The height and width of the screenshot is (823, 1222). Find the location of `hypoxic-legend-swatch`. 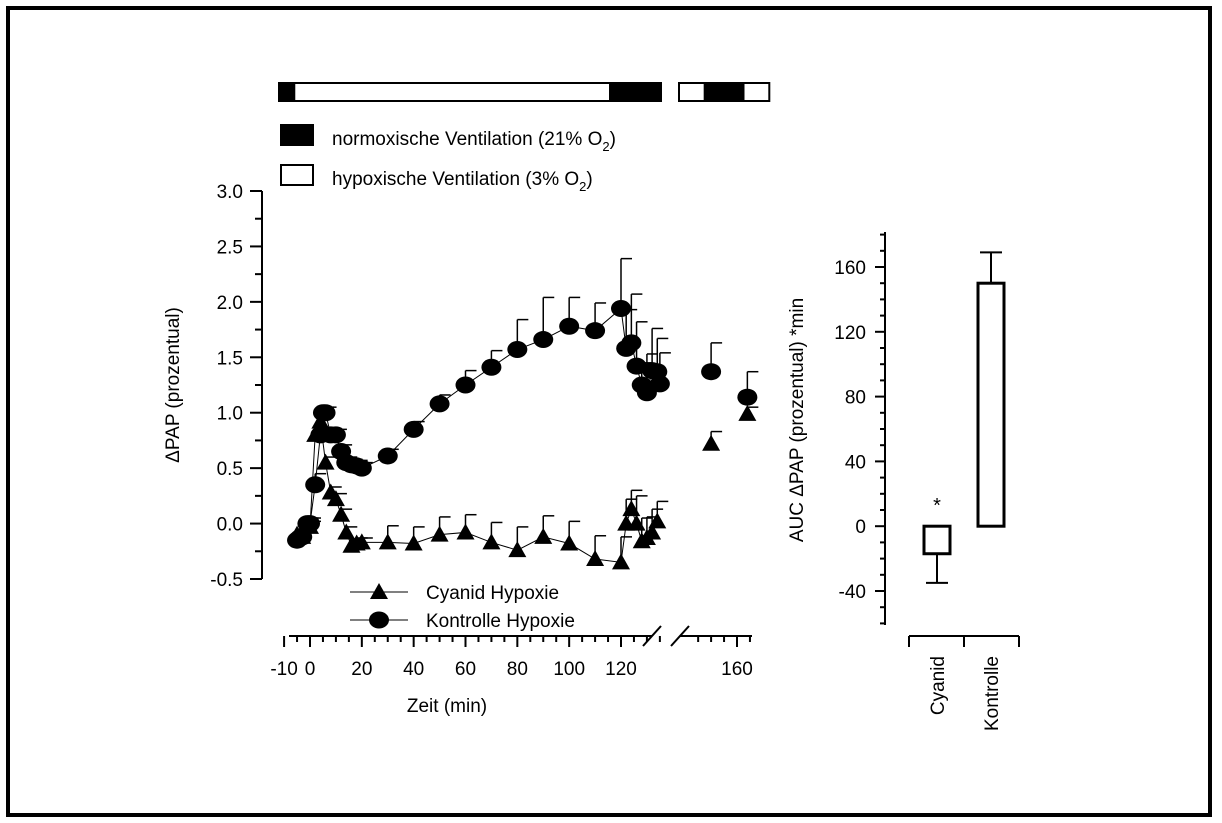

hypoxic-legend-swatch is located at coordinates (297, 175).